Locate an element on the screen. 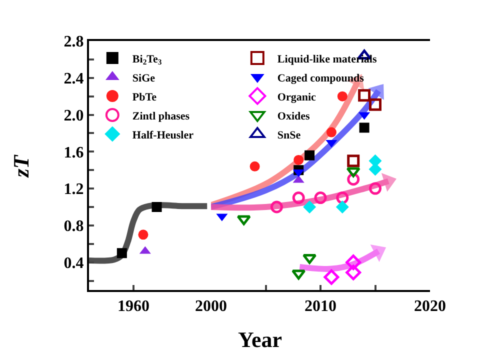 Image resolution: width=500 pixels, height=349 pixels. legend-label: Half-Heusler is located at coordinates (163, 135).